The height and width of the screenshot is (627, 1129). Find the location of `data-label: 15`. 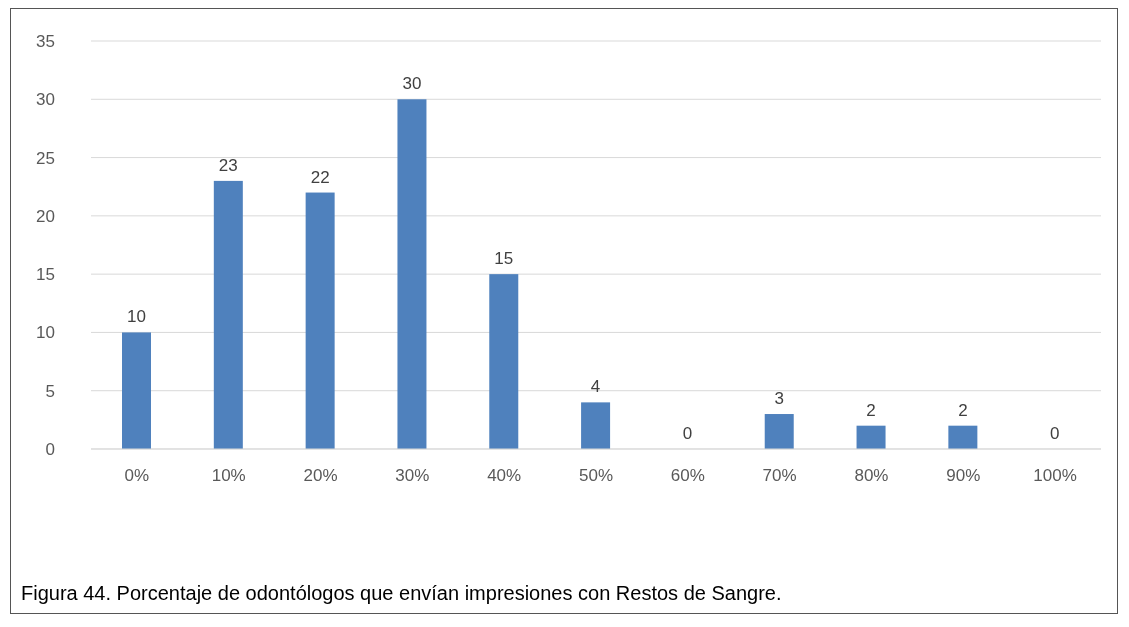

data-label: 15 is located at coordinates (504, 259).